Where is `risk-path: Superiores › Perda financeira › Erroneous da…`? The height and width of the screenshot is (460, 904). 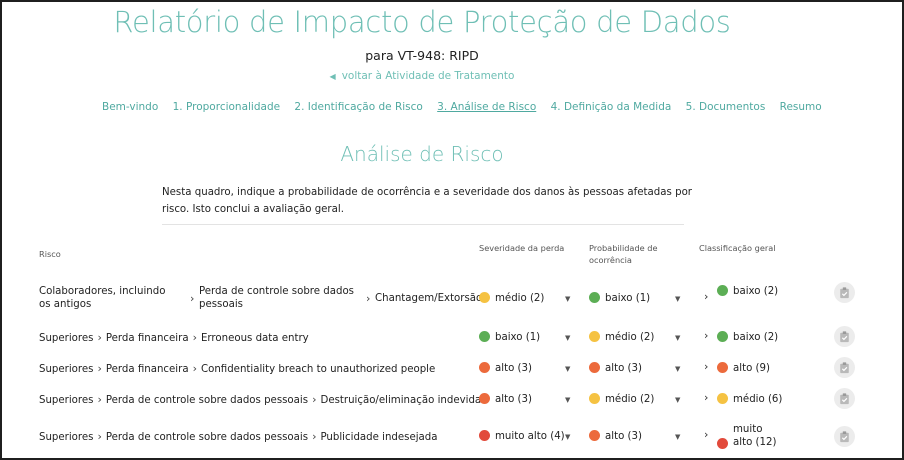
risk-path: Superiores › Perda financeira › Erroneous da… is located at coordinates (174, 337).